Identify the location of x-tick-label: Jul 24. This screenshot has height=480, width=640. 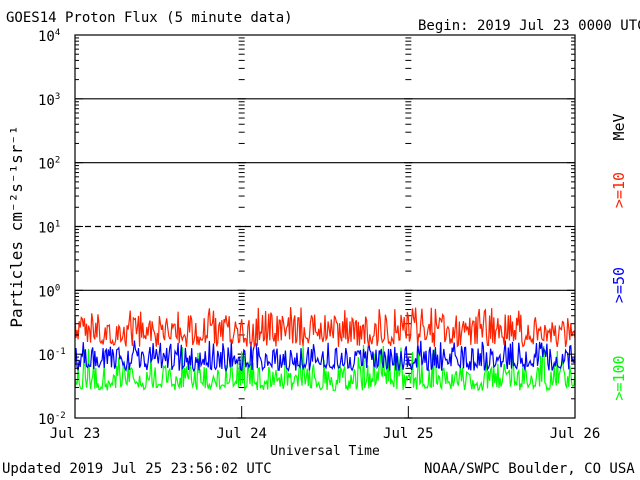
(241, 434).